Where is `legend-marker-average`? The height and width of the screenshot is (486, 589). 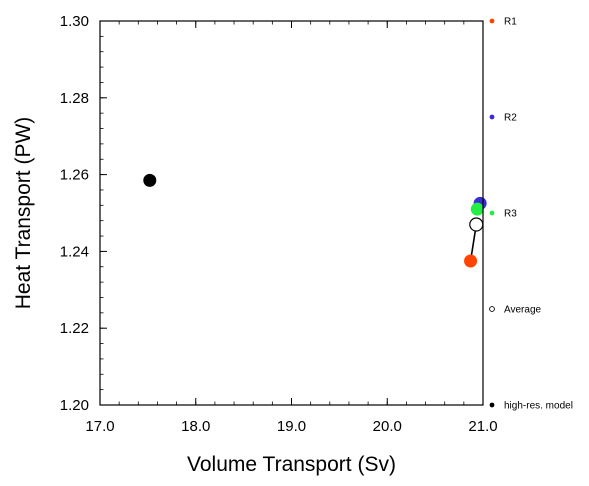
legend-marker-average is located at coordinates (492, 309).